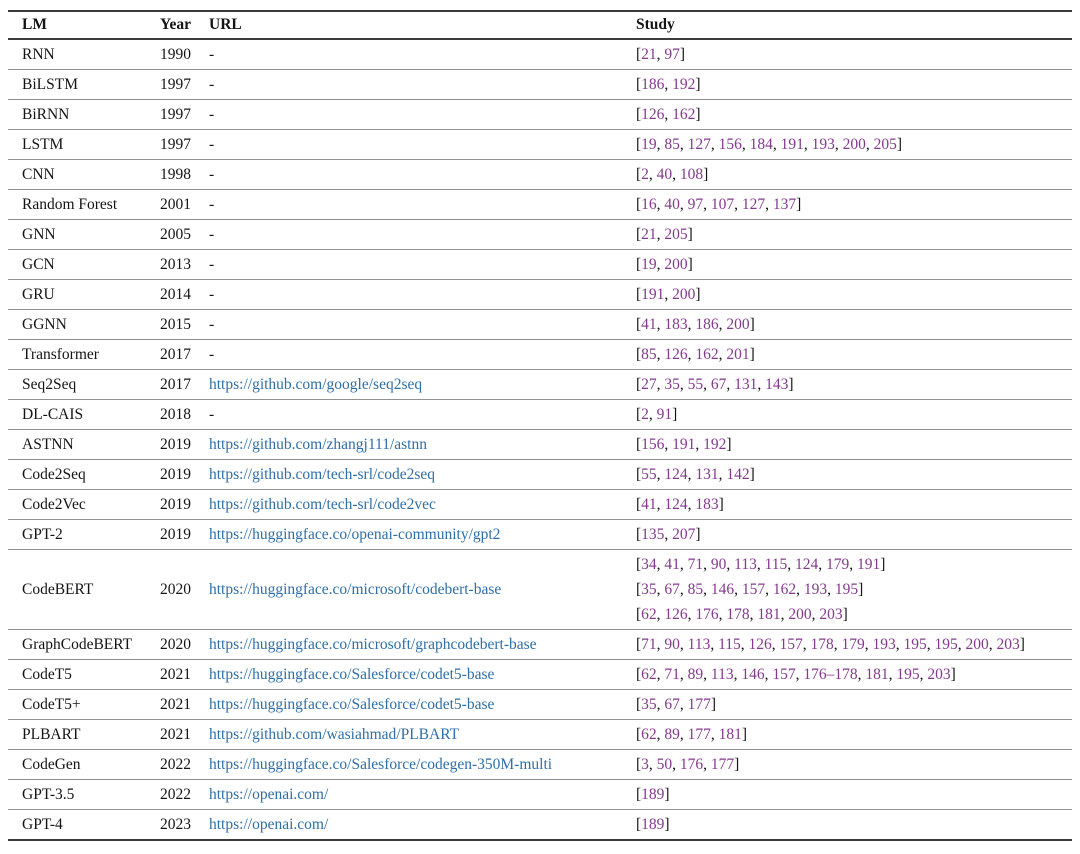  What do you see at coordinates (649, 354) in the screenshot?
I see `citation-link: 85` at bounding box center [649, 354].